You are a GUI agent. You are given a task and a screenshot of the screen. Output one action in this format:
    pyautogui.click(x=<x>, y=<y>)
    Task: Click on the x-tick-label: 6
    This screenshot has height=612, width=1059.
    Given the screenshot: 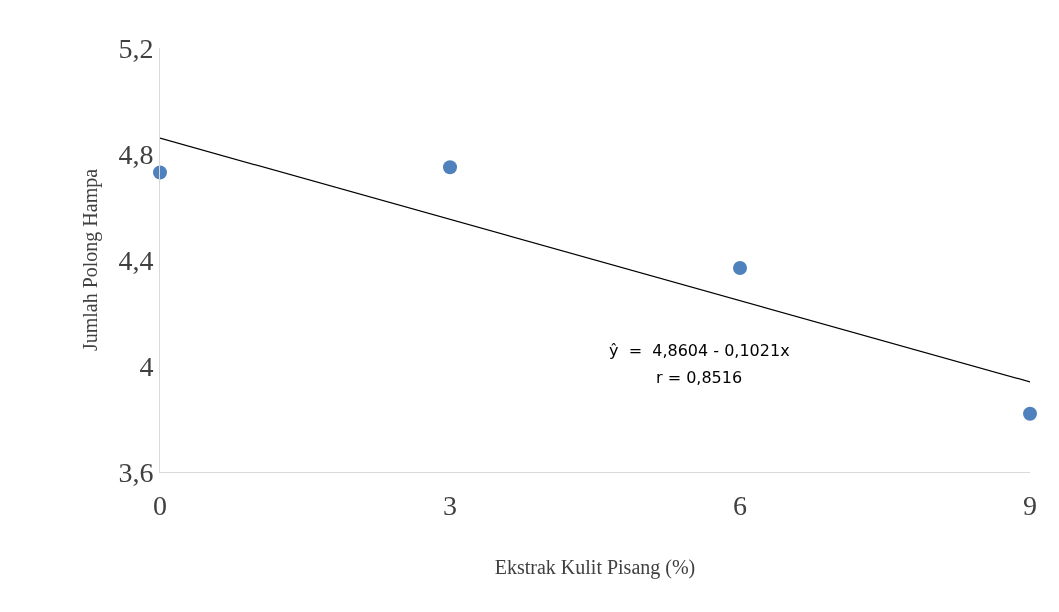 What is the action you would take?
    pyautogui.click(x=740, y=505)
    